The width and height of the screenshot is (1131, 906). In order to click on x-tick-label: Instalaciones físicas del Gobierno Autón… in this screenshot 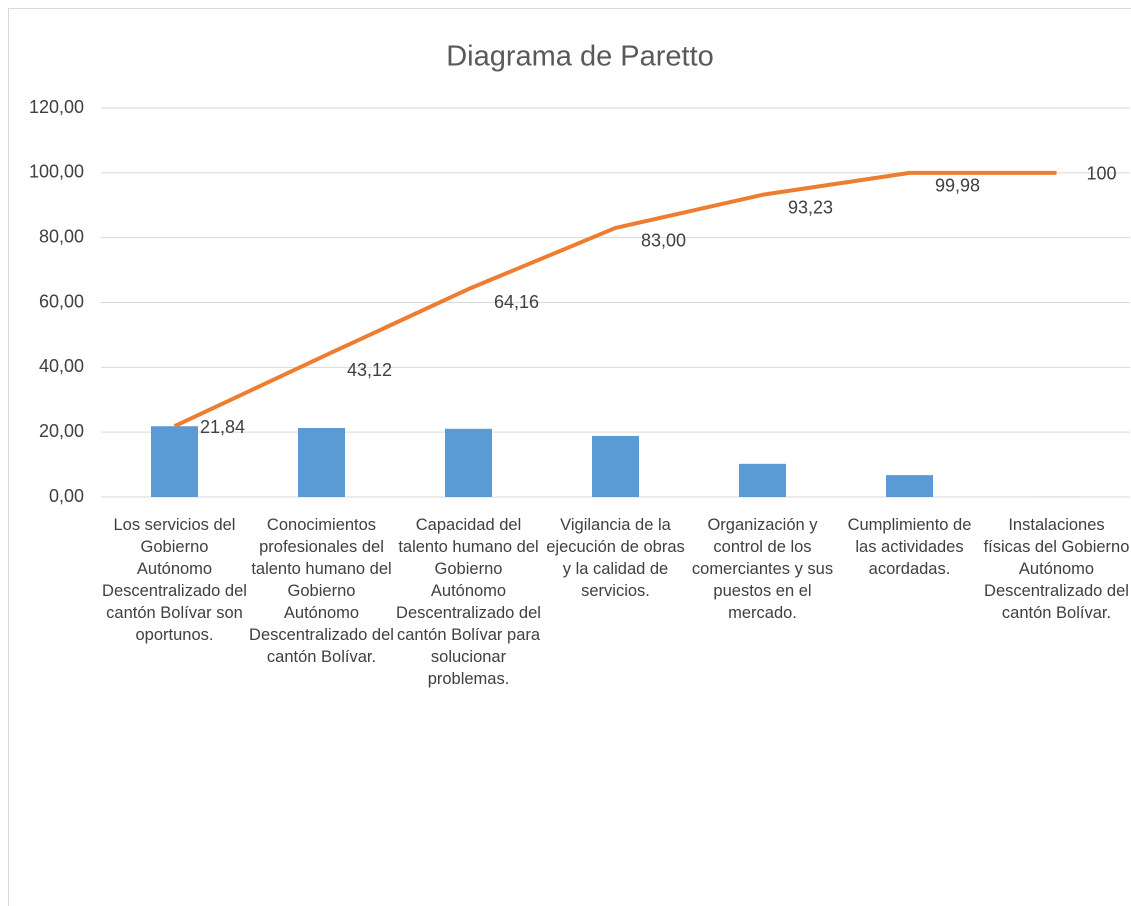, I will do `click(1056, 569)`.